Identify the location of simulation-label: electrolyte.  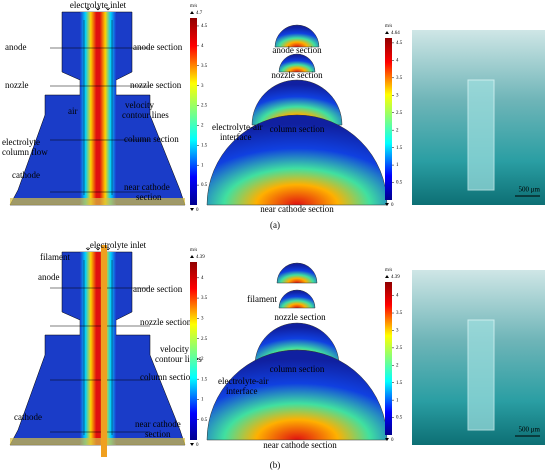
(21, 142).